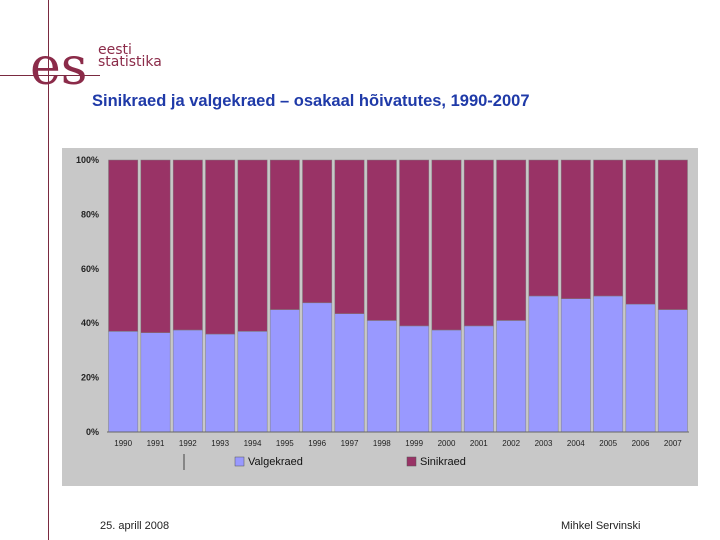 This screenshot has width=720, height=540. What do you see at coordinates (608, 228) in the screenshot?
I see `bar-sinikraed-2005` at bounding box center [608, 228].